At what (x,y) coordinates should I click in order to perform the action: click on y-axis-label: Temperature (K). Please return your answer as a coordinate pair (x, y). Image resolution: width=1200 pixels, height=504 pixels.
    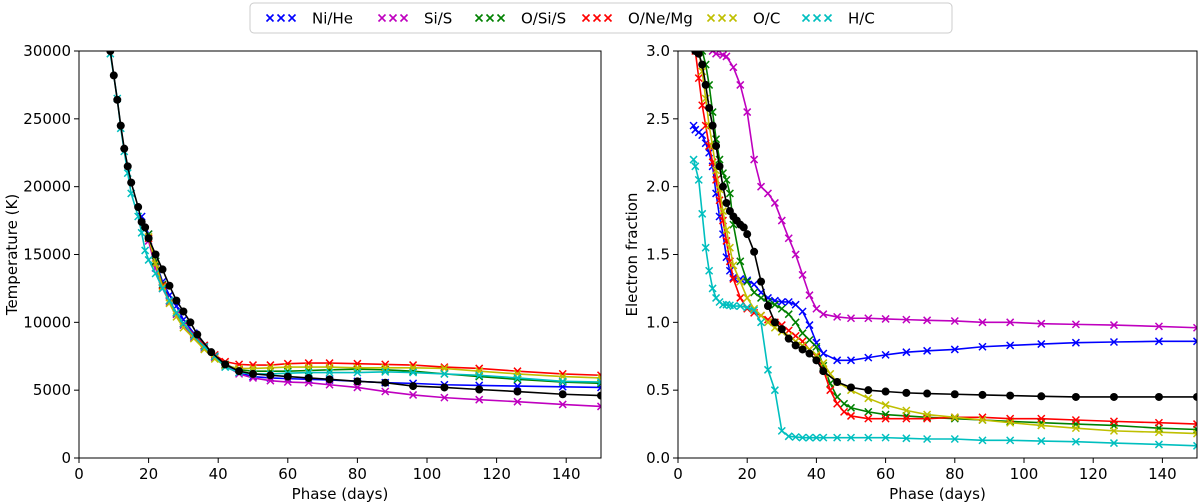
    Looking at the image, I should click on (12, 255).